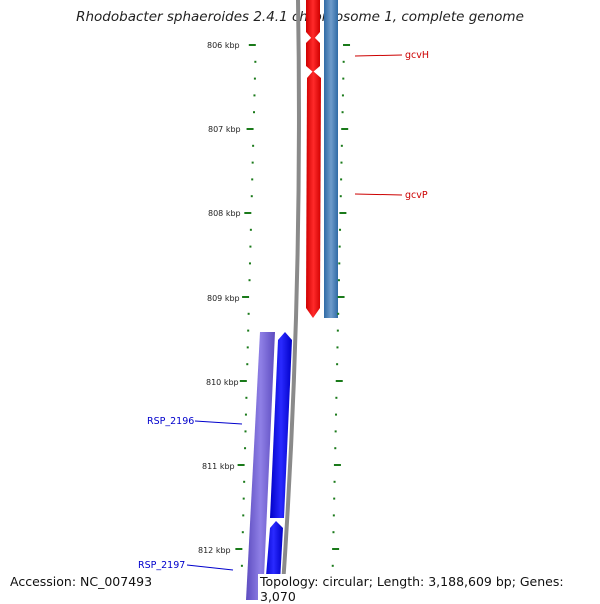 This screenshot has width=600, height=604. Describe the element at coordinates (341, 305) in the screenshot. I see `outer-minor-ticks` at that location.